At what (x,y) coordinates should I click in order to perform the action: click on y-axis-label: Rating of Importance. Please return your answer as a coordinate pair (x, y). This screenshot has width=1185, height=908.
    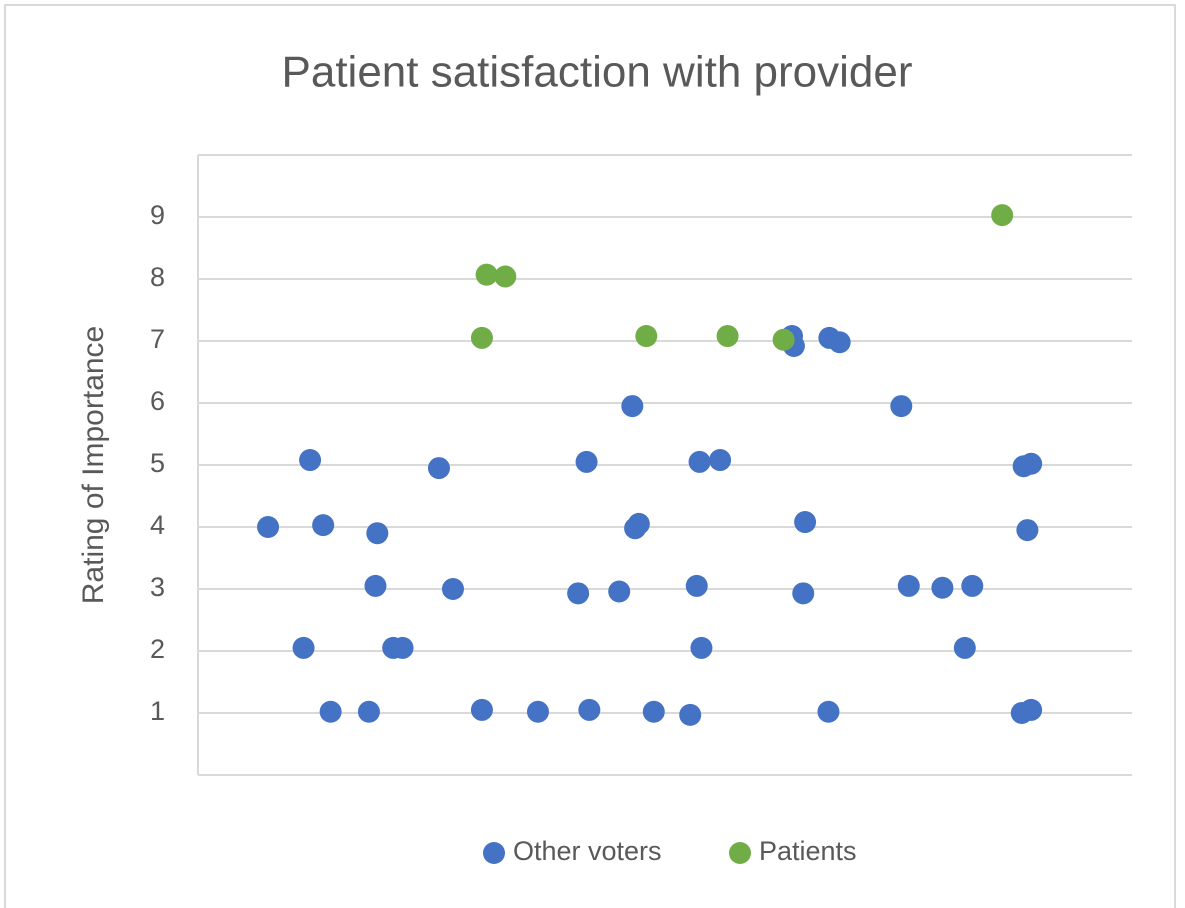
    Looking at the image, I should click on (93, 465).